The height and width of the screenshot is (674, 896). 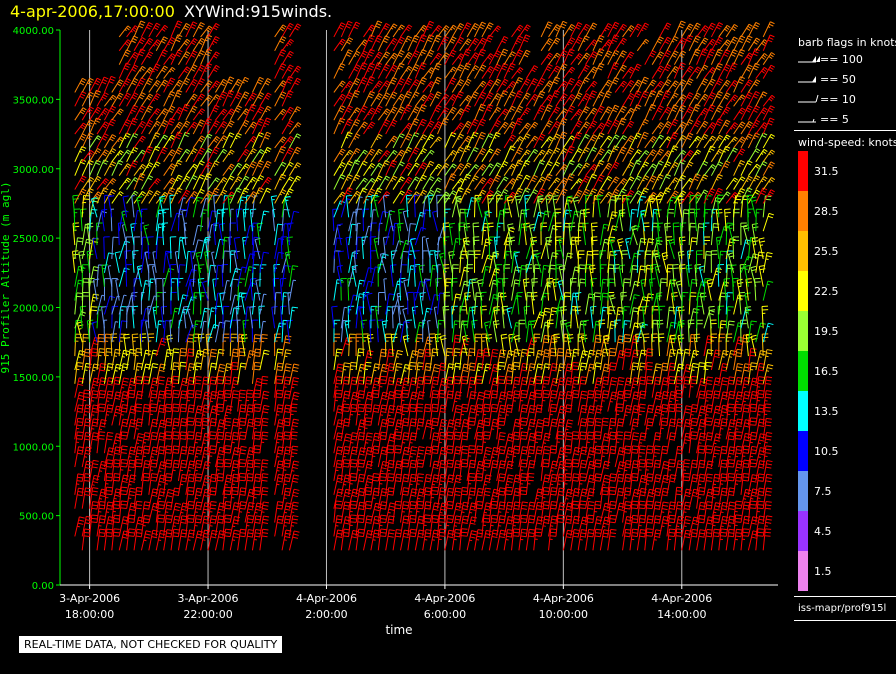 What do you see at coordinates (681, 598) in the screenshot?
I see `x-tick-date: 4-Apr-2006` at bounding box center [681, 598].